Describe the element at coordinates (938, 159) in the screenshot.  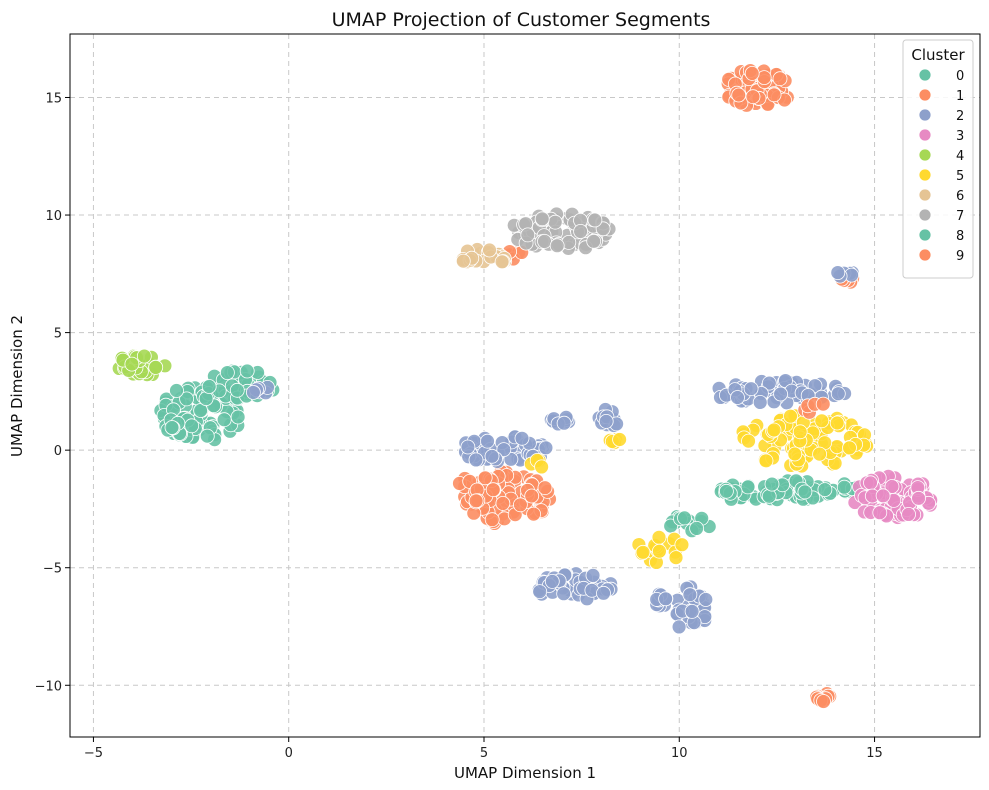
I see `legend: Cluster 0 1 2 3 4 5 6 7 8 9` at that location.